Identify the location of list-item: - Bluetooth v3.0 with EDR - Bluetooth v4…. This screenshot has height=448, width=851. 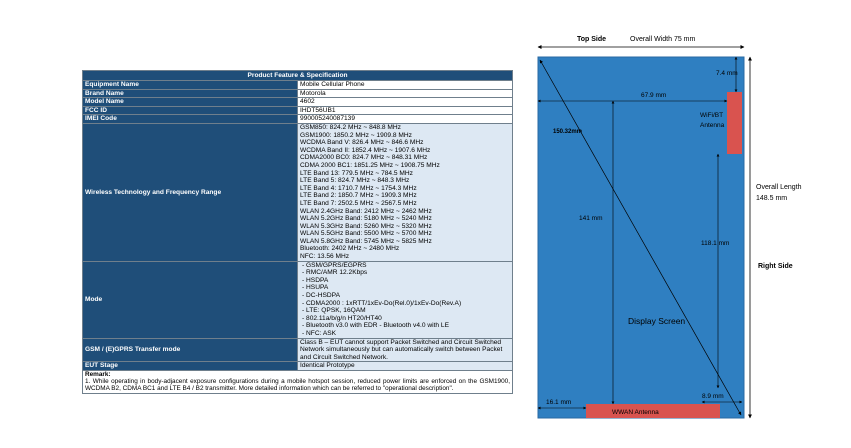
(375, 326).